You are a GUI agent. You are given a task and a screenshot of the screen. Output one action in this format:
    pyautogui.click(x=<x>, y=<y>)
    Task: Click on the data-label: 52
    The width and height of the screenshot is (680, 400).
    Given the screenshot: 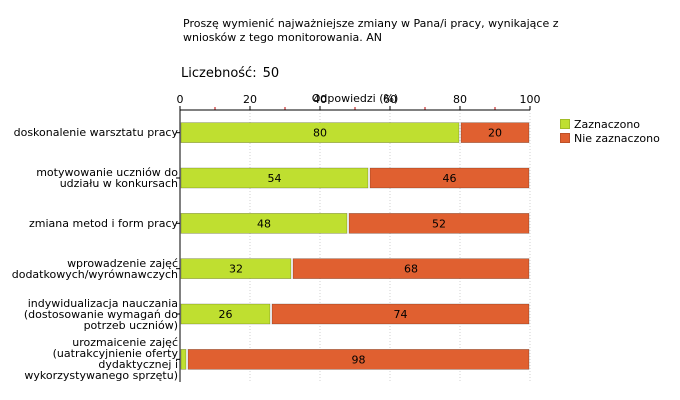 What is the action you would take?
    pyautogui.click(x=439, y=223)
    